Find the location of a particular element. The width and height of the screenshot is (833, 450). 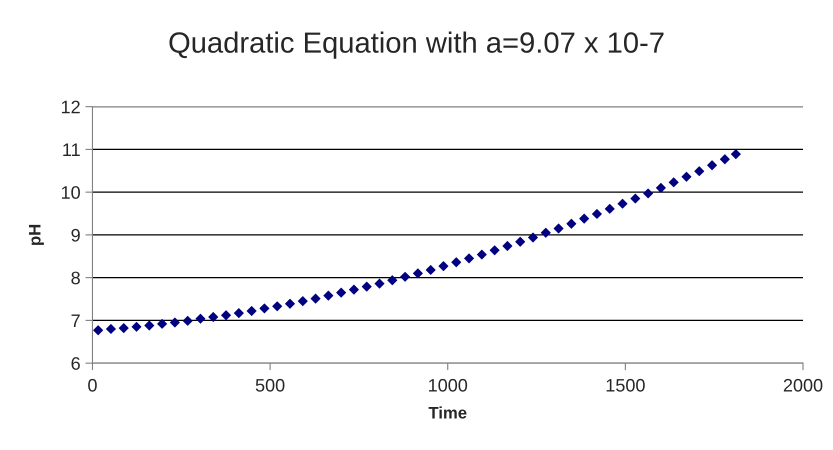

x-tick-label: 0 is located at coordinates (92, 385).